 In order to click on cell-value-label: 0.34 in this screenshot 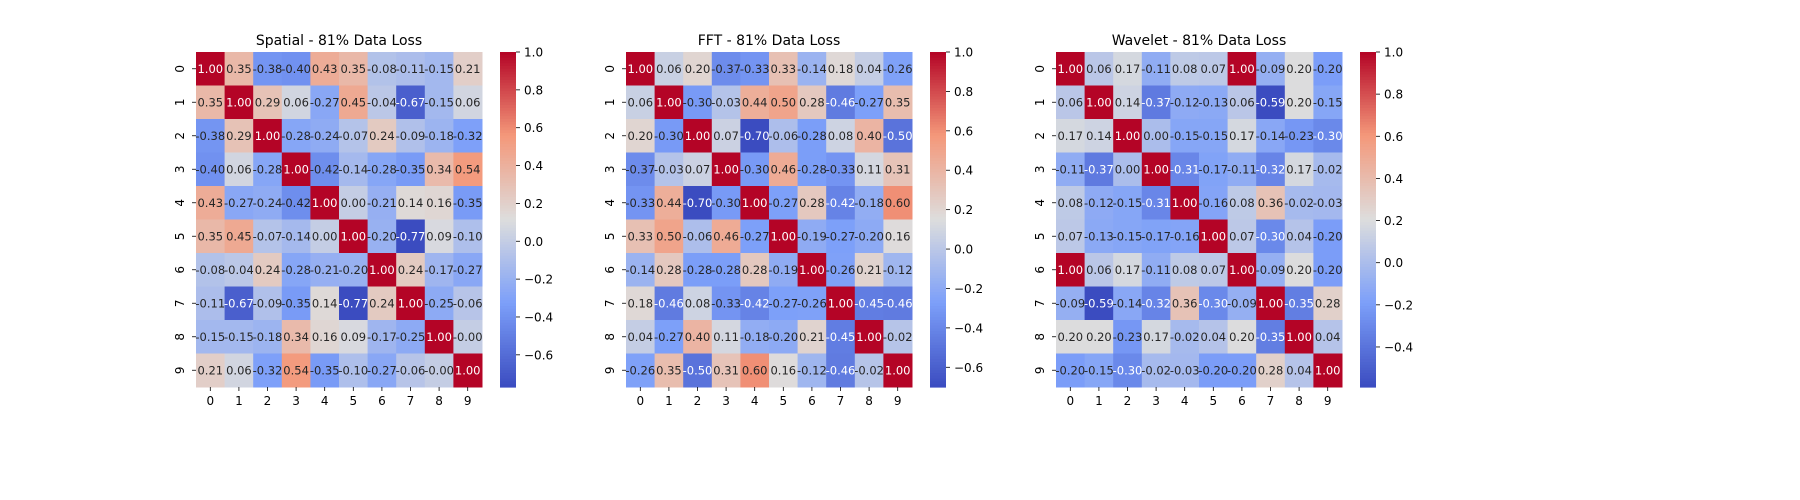, I will do `click(439, 169)`.